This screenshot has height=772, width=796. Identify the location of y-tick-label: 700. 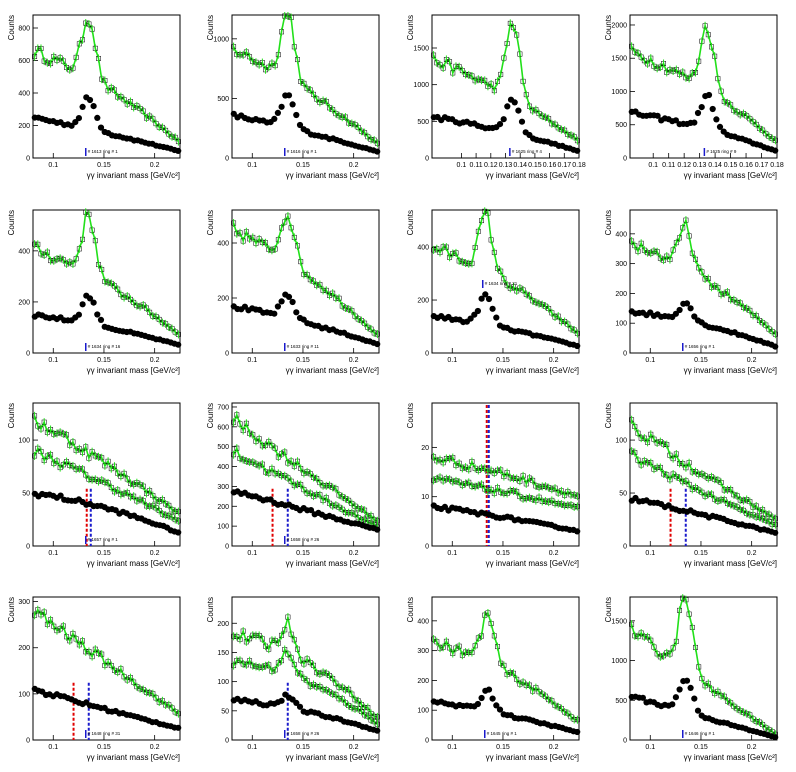
(223, 407).